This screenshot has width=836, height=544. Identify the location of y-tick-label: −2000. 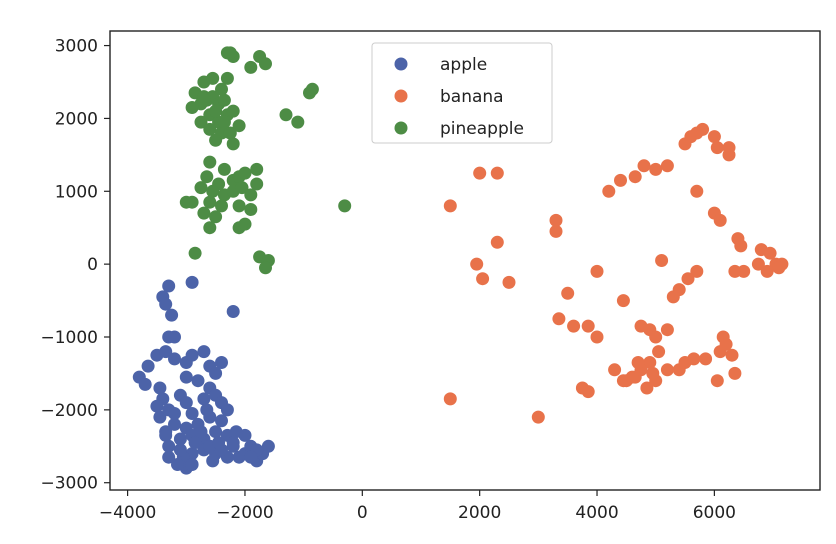
(69, 411).